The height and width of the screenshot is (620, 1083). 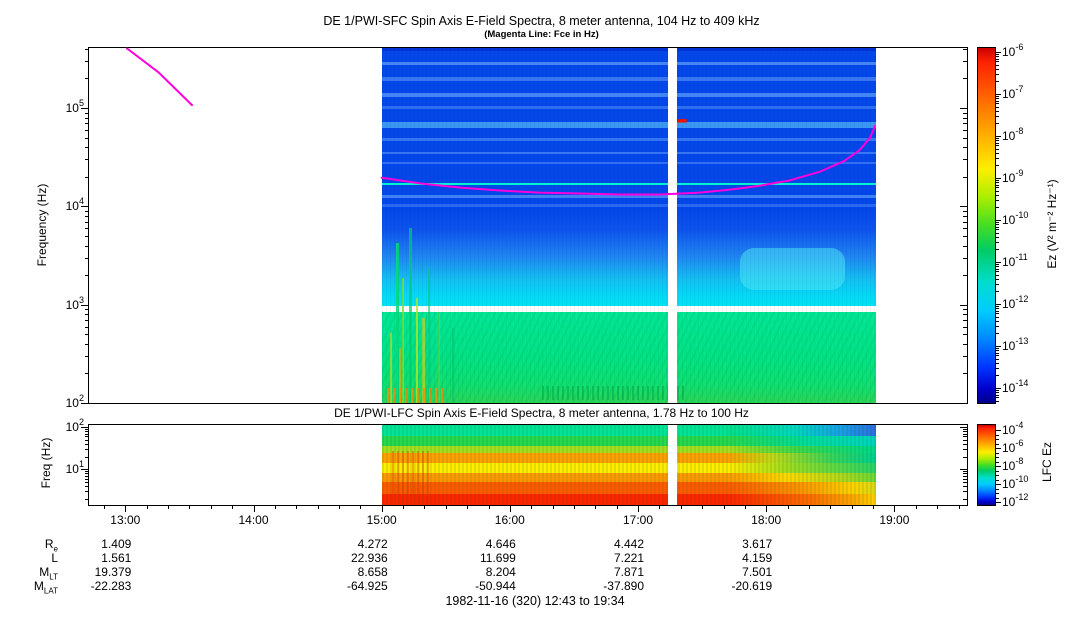 What do you see at coordinates (367, 586) in the screenshot?
I see `ephemeris-value: -64.925` at bounding box center [367, 586].